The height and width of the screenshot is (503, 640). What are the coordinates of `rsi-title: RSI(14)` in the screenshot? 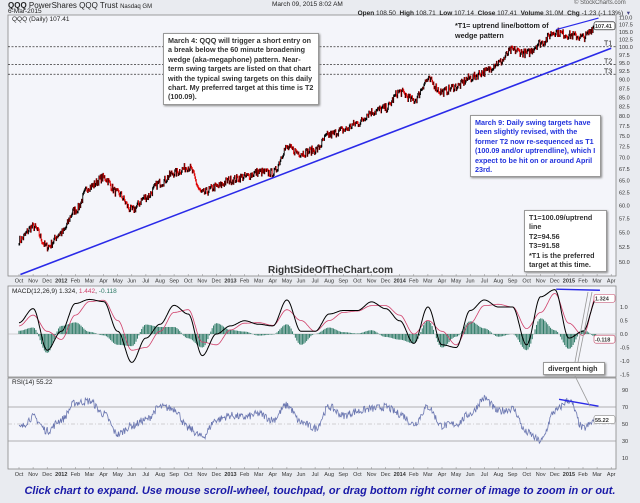 It's located at (23, 382).